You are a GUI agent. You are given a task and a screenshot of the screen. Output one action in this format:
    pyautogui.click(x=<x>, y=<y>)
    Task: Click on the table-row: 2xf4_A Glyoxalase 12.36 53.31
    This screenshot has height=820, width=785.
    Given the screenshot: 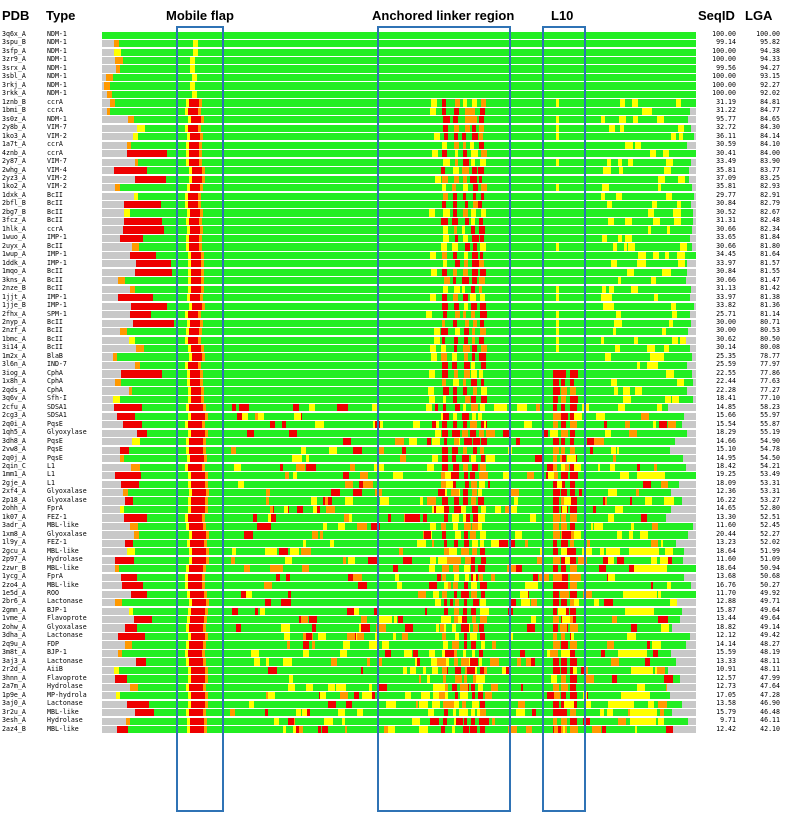 What is the action you would take?
    pyautogui.click(x=392, y=492)
    